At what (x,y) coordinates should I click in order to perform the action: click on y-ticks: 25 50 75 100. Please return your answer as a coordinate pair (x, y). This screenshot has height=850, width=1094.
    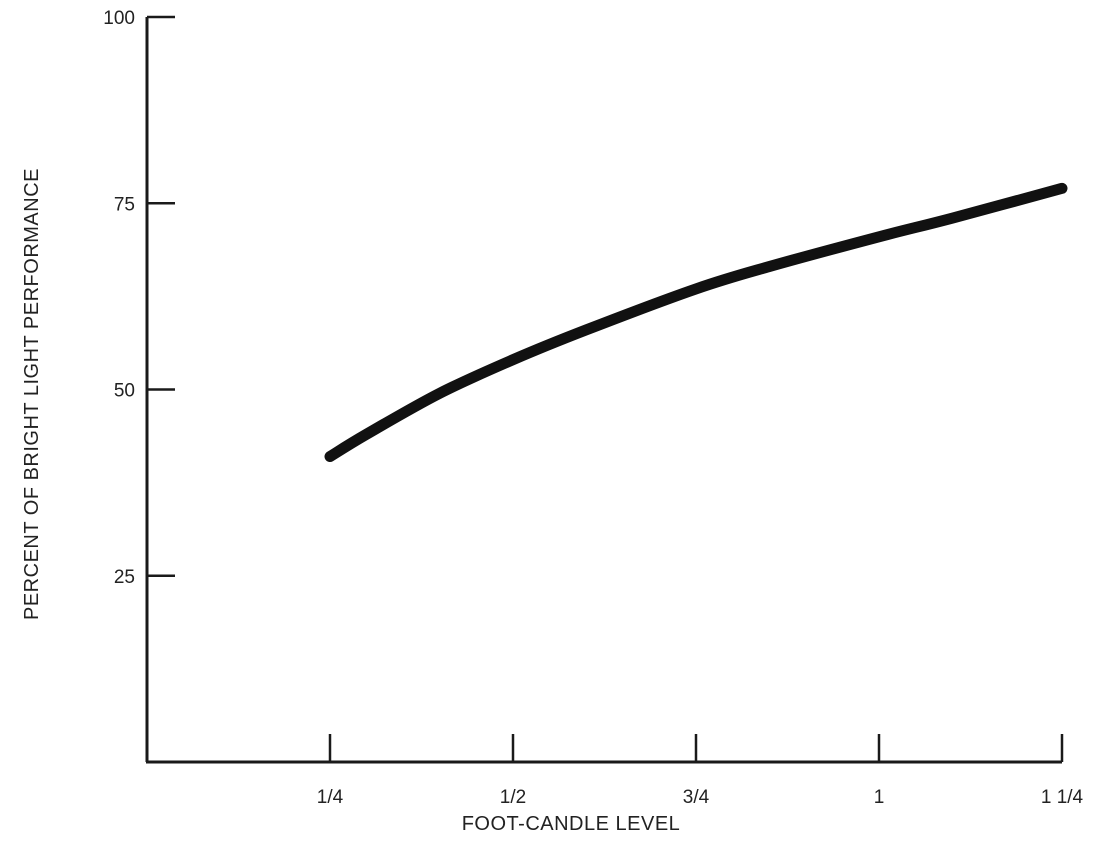
    Looking at the image, I should click on (139, 298).